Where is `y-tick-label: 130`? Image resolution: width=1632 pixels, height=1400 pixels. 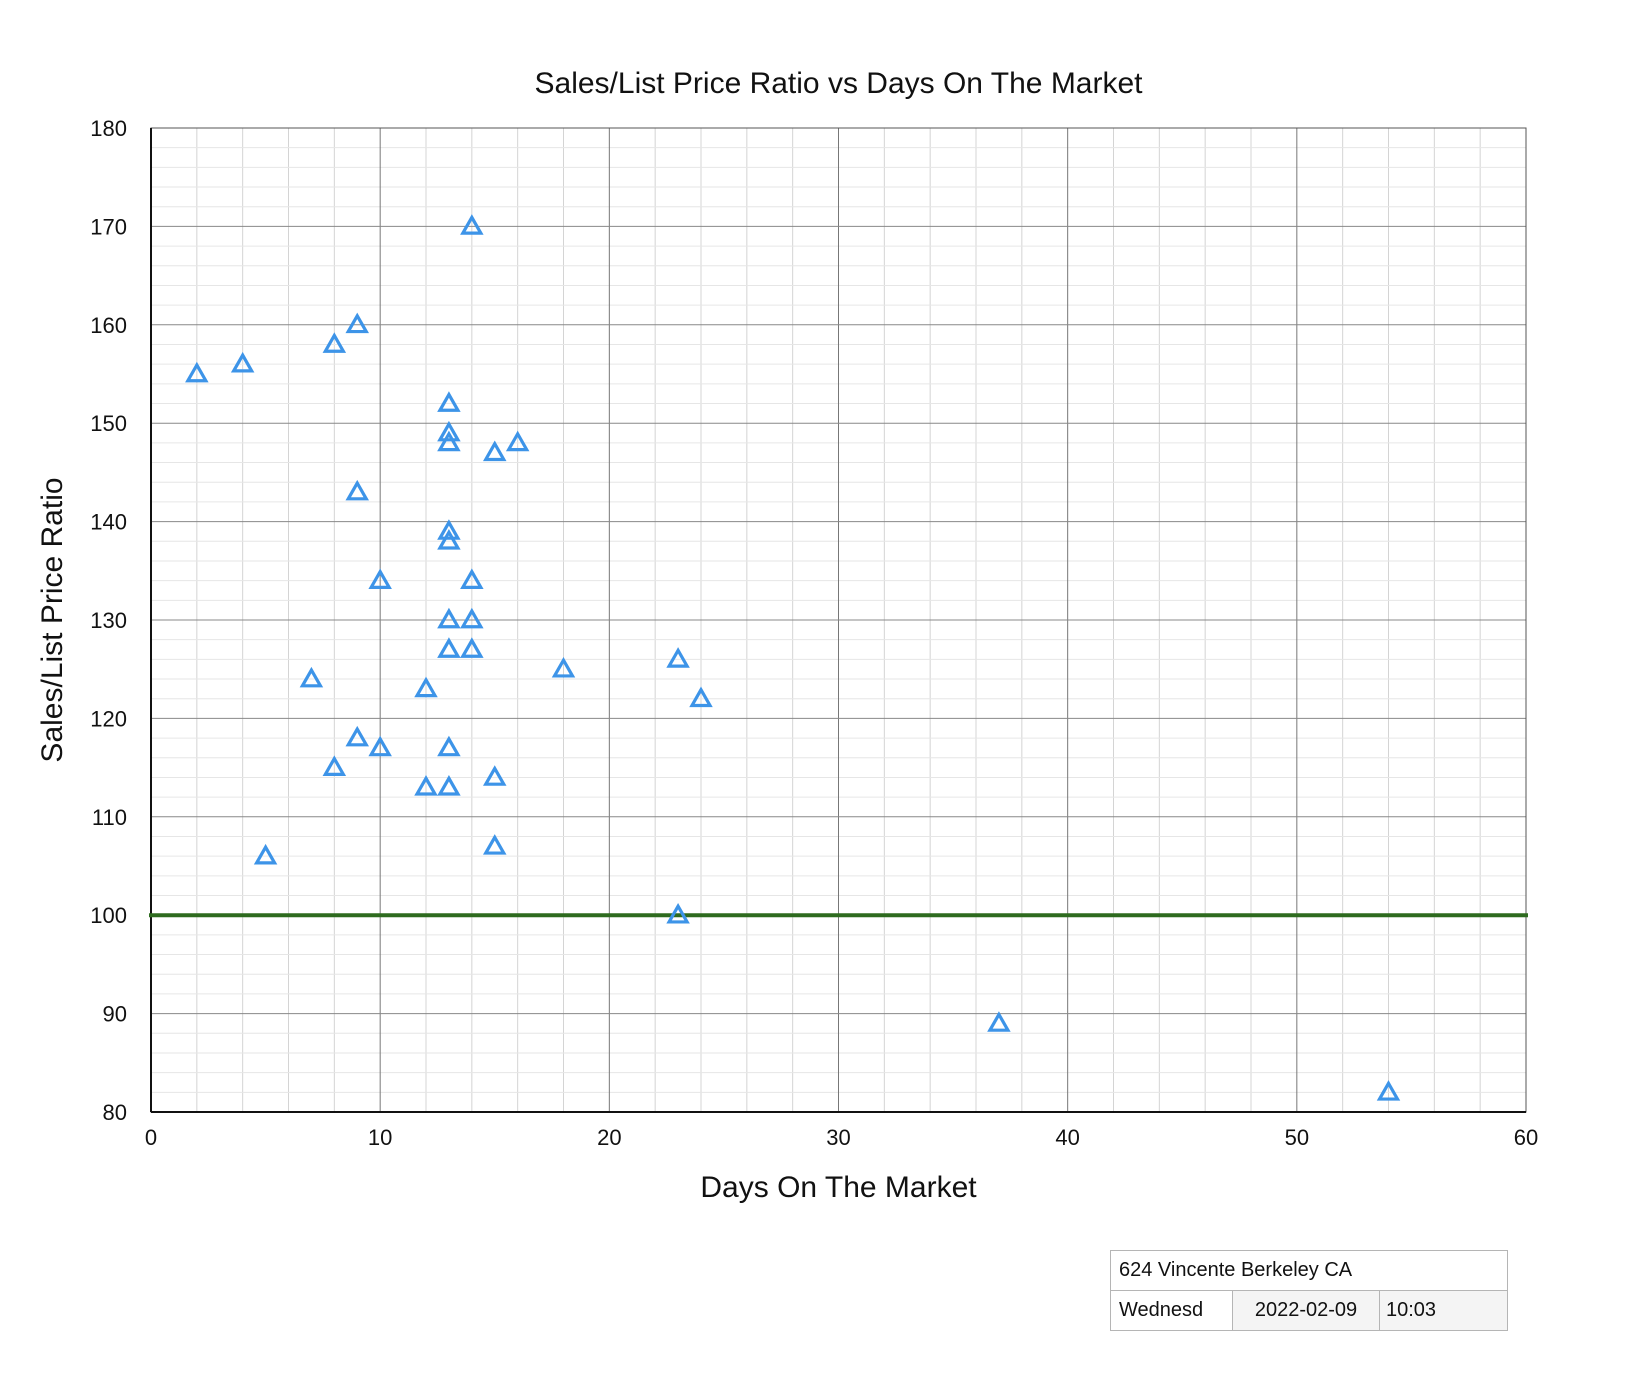
y-tick-label: 130 is located at coordinates (108, 620).